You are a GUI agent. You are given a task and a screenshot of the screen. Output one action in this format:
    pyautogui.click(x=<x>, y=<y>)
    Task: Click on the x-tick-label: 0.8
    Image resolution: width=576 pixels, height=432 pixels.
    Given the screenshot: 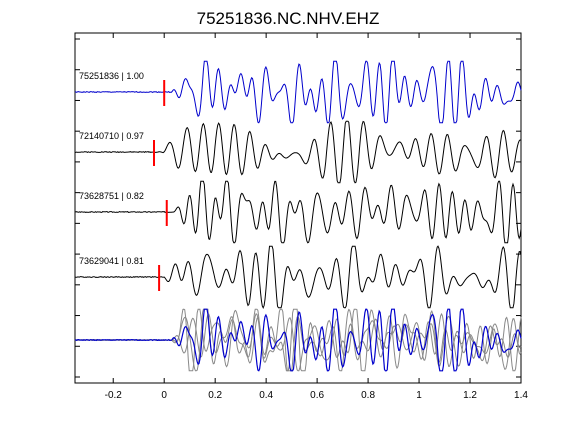 What is the action you would take?
    pyautogui.click(x=368, y=395)
    